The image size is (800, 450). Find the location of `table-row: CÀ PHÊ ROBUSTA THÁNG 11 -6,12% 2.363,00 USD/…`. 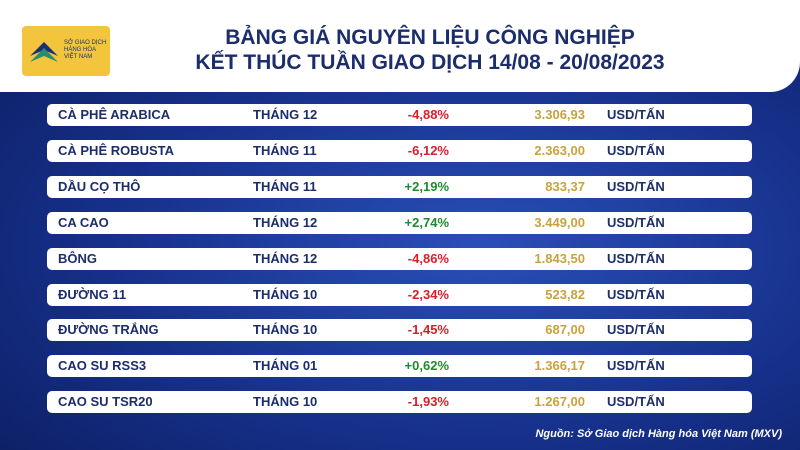

table-row: CÀ PHÊ ROBUSTA THÁNG 11 -6,12% 2.363,00 USD/… is located at coordinates (399, 150).